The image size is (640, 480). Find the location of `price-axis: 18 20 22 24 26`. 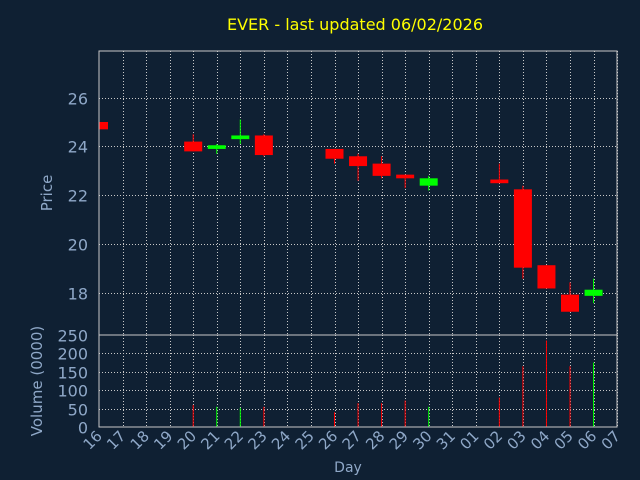

price-axis: 18 20 22 24 26 is located at coordinates (78, 197).